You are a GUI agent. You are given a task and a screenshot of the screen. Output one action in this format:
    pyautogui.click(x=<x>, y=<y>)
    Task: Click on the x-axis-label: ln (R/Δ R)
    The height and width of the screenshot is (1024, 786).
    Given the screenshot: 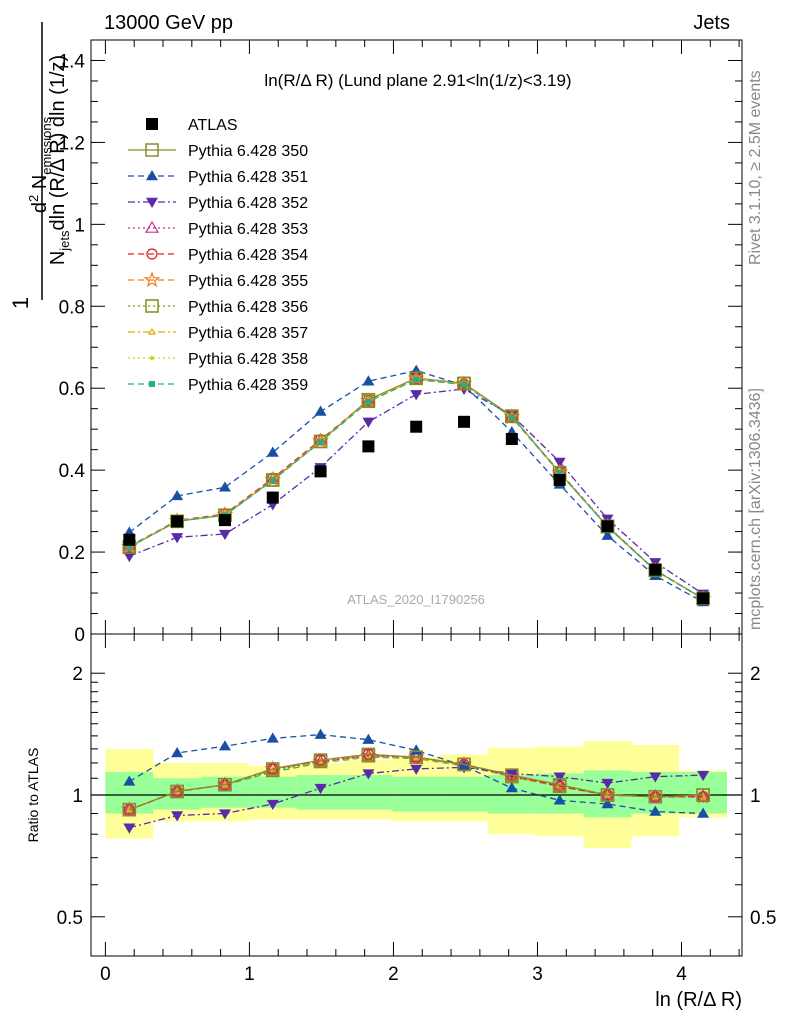 What is the action you would take?
    pyautogui.click(x=698, y=1000)
    